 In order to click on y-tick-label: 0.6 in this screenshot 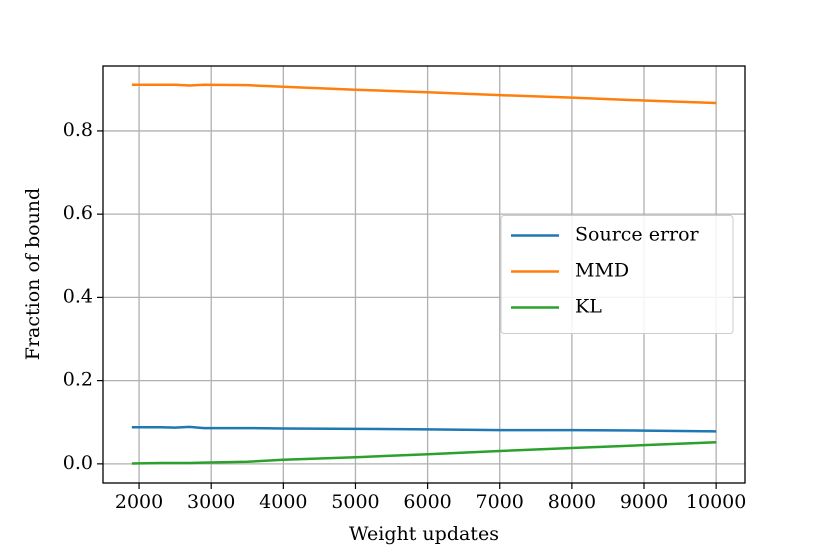, I will do `click(78, 213)`.